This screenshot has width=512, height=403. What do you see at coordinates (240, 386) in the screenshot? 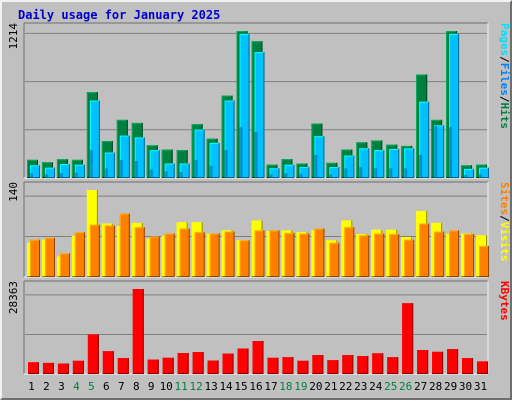
I see `day-label: 15` at bounding box center [240, 386].